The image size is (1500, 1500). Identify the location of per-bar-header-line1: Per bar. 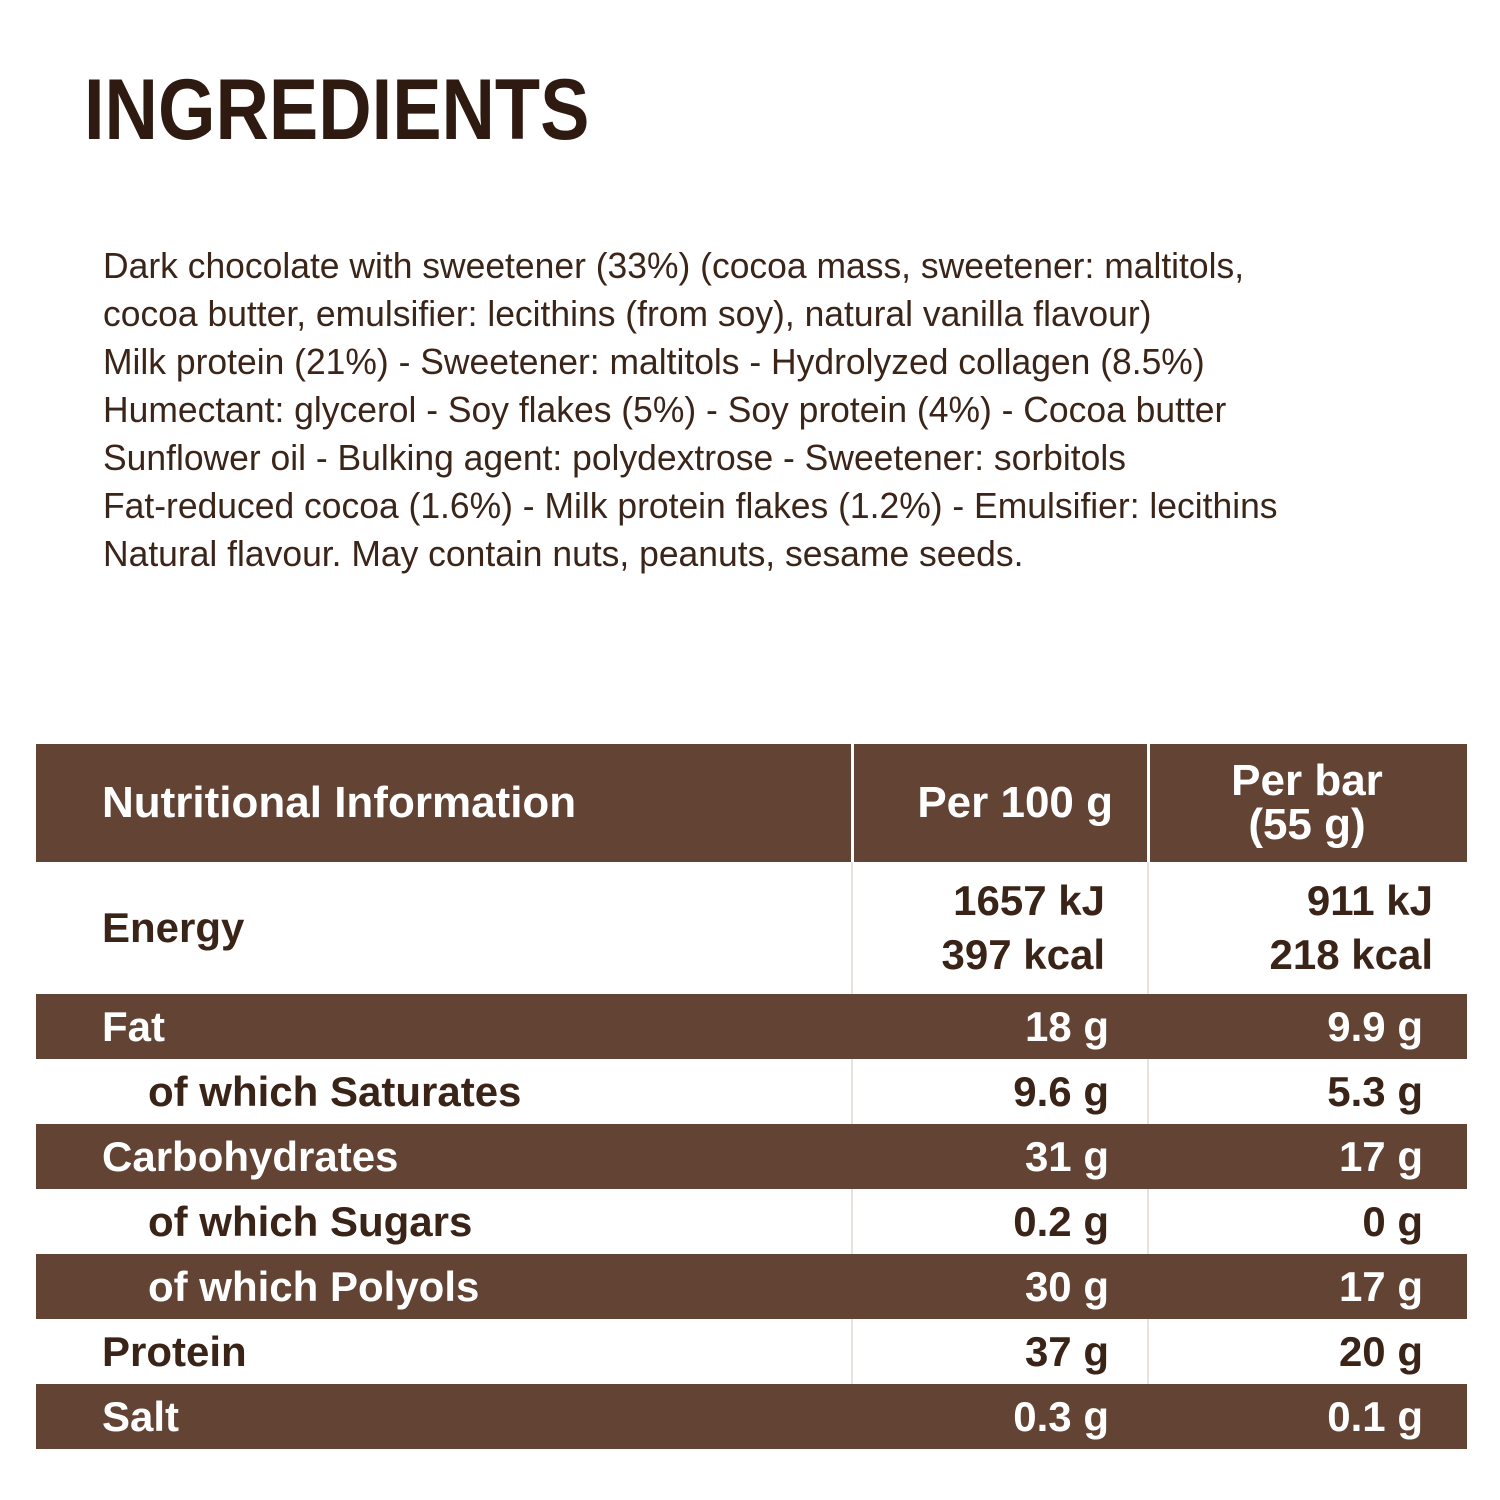
(1307, 780).